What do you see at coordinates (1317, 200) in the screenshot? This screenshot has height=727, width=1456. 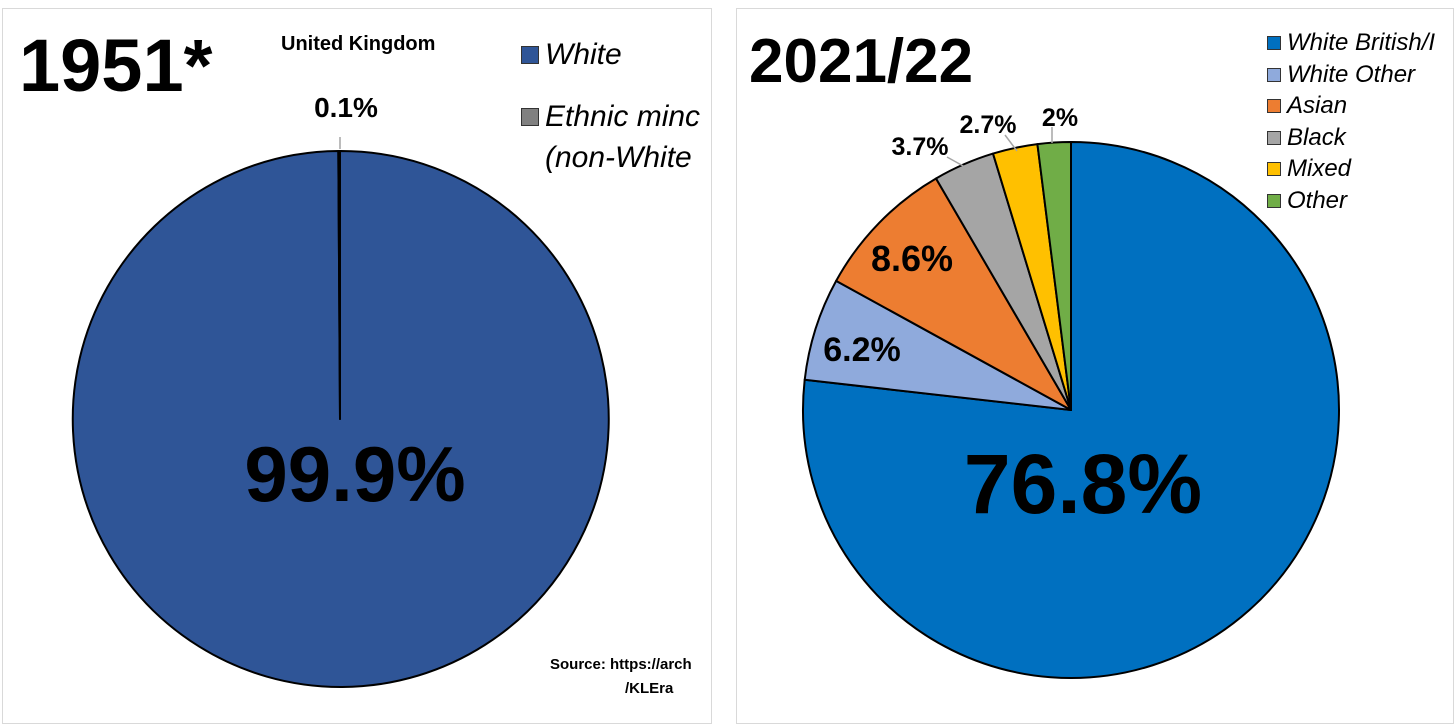 I see `legend-label: Other` at bounding box center [1317, 200].